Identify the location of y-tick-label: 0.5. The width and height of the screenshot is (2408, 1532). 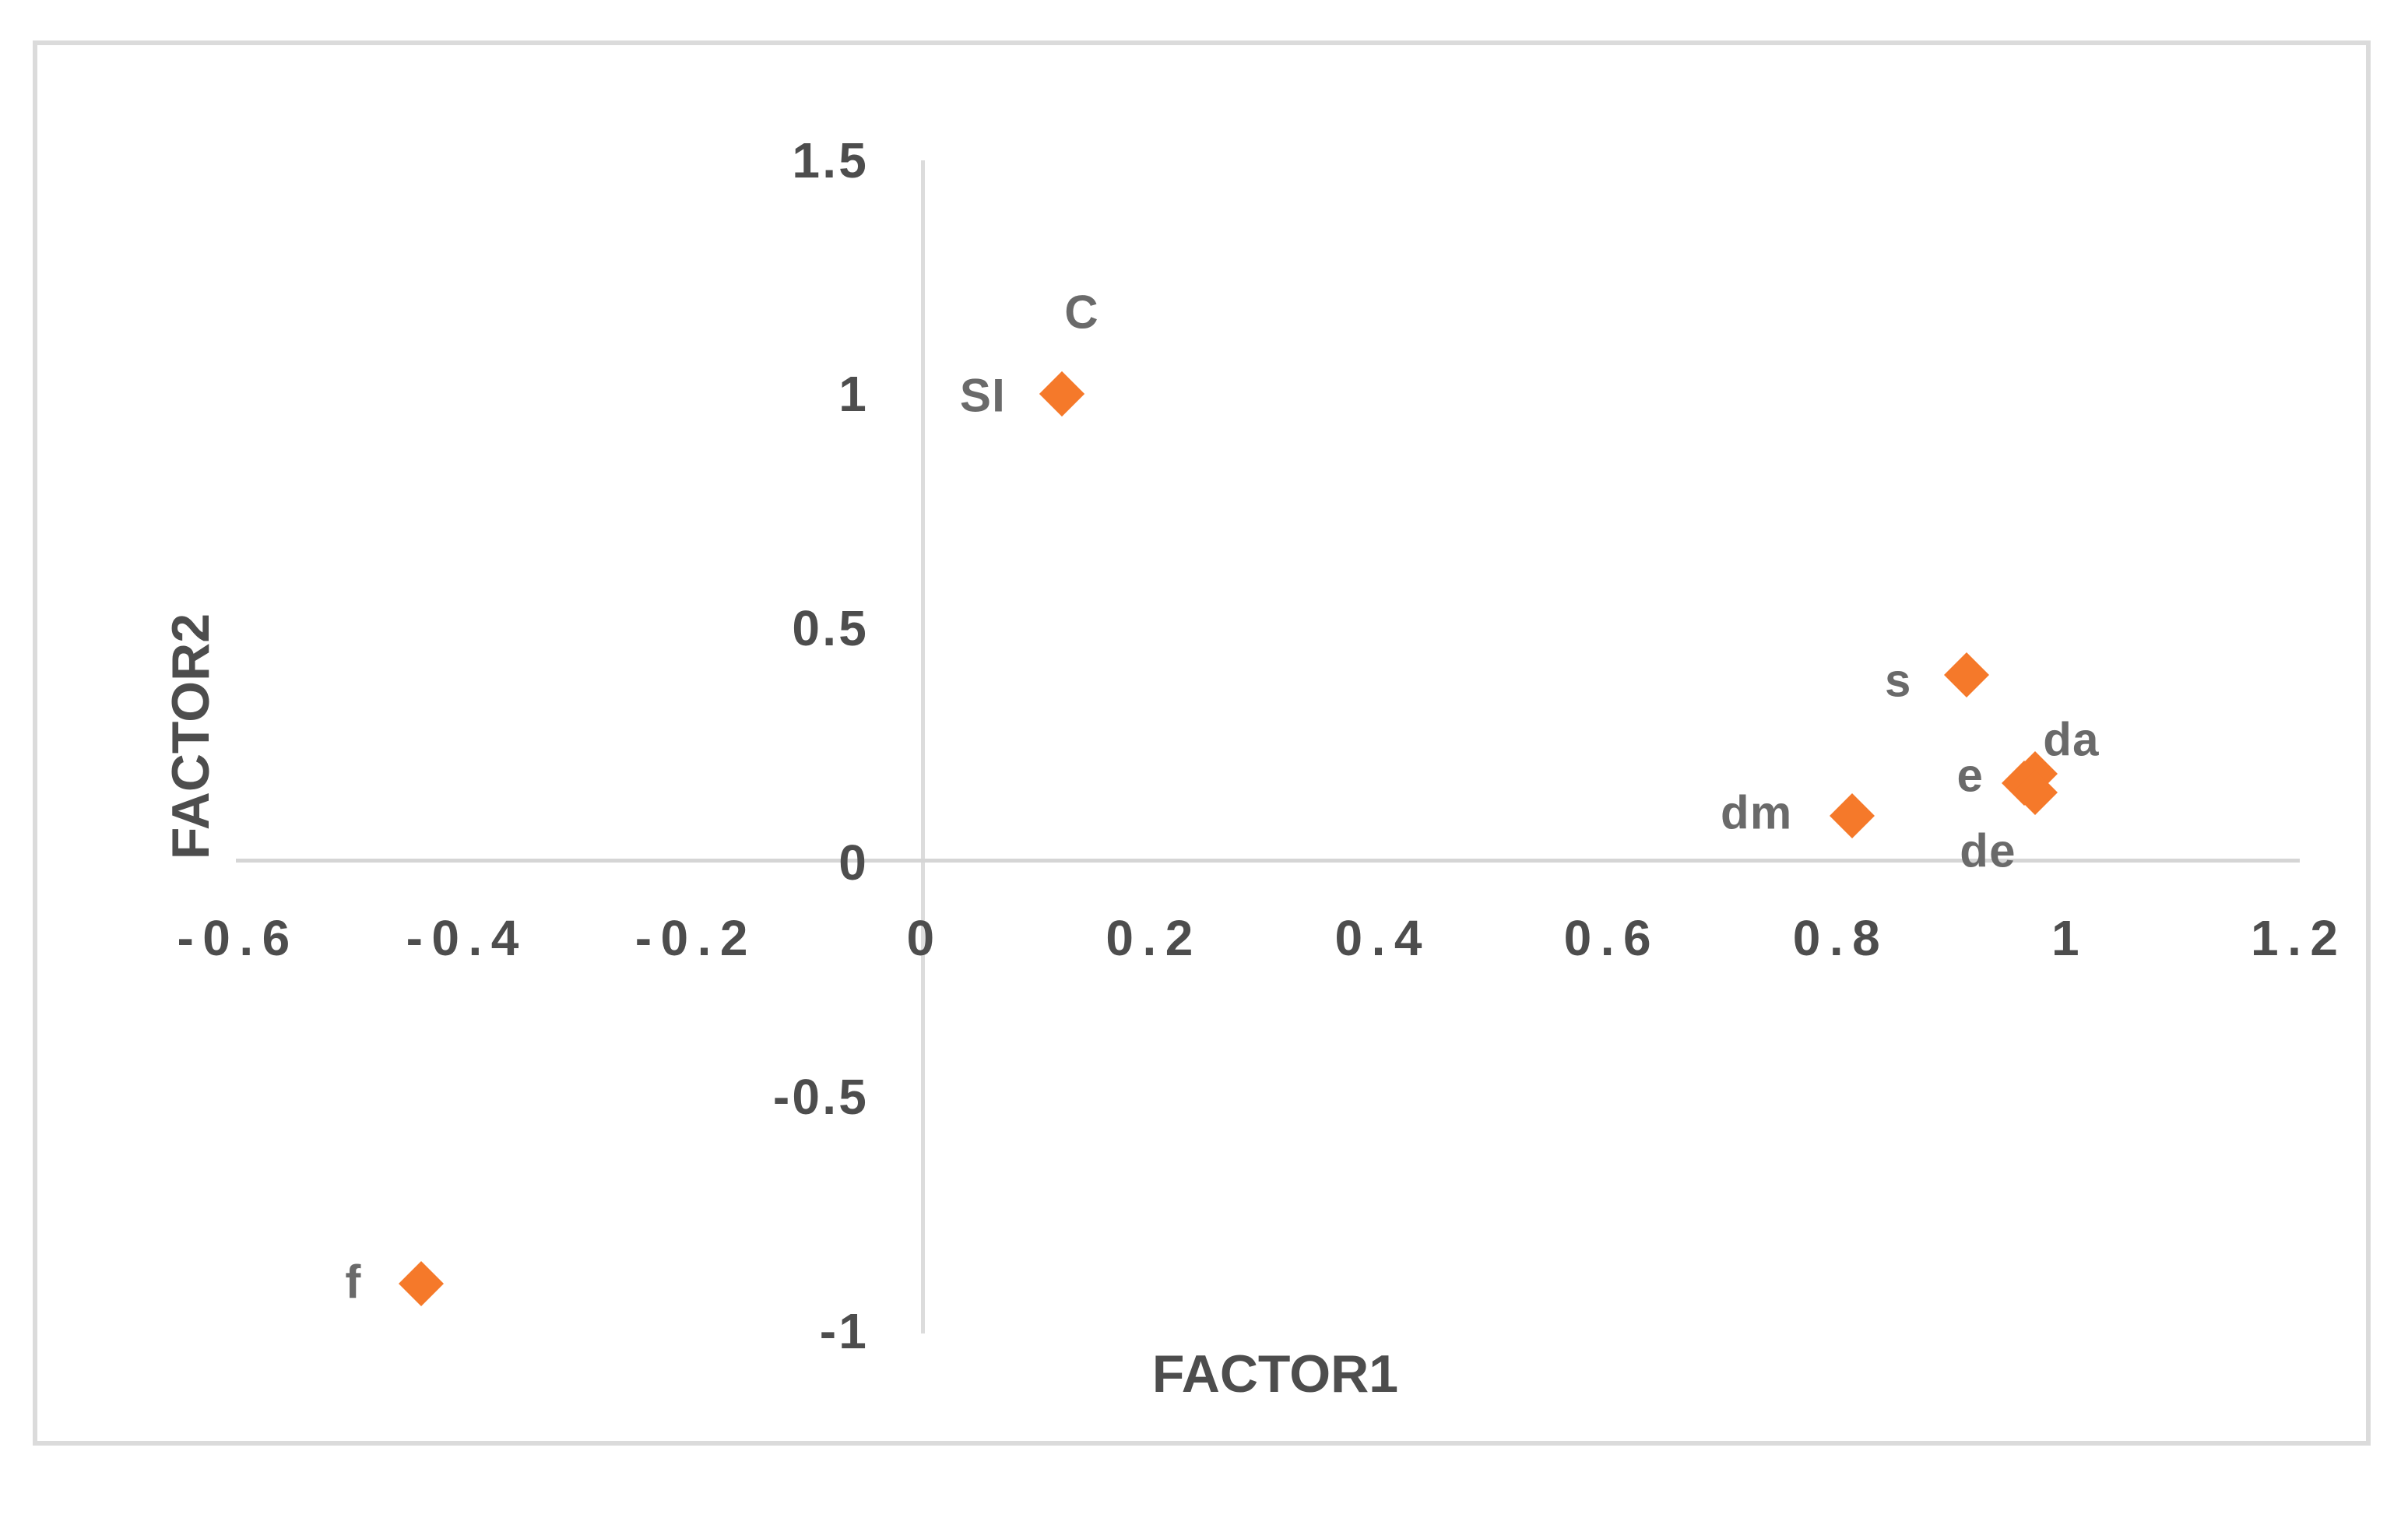
(830, 628).